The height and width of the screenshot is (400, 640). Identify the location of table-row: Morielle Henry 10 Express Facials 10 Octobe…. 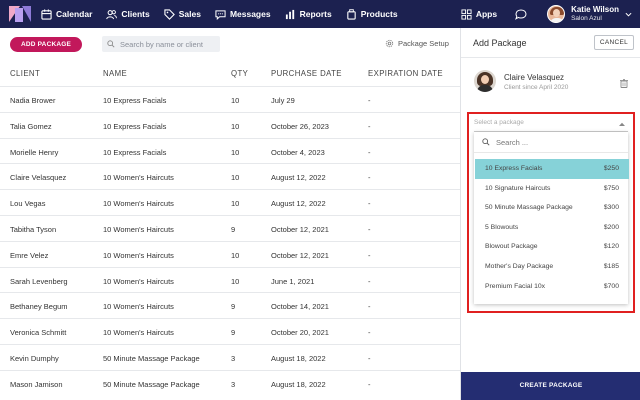
(230, 150).